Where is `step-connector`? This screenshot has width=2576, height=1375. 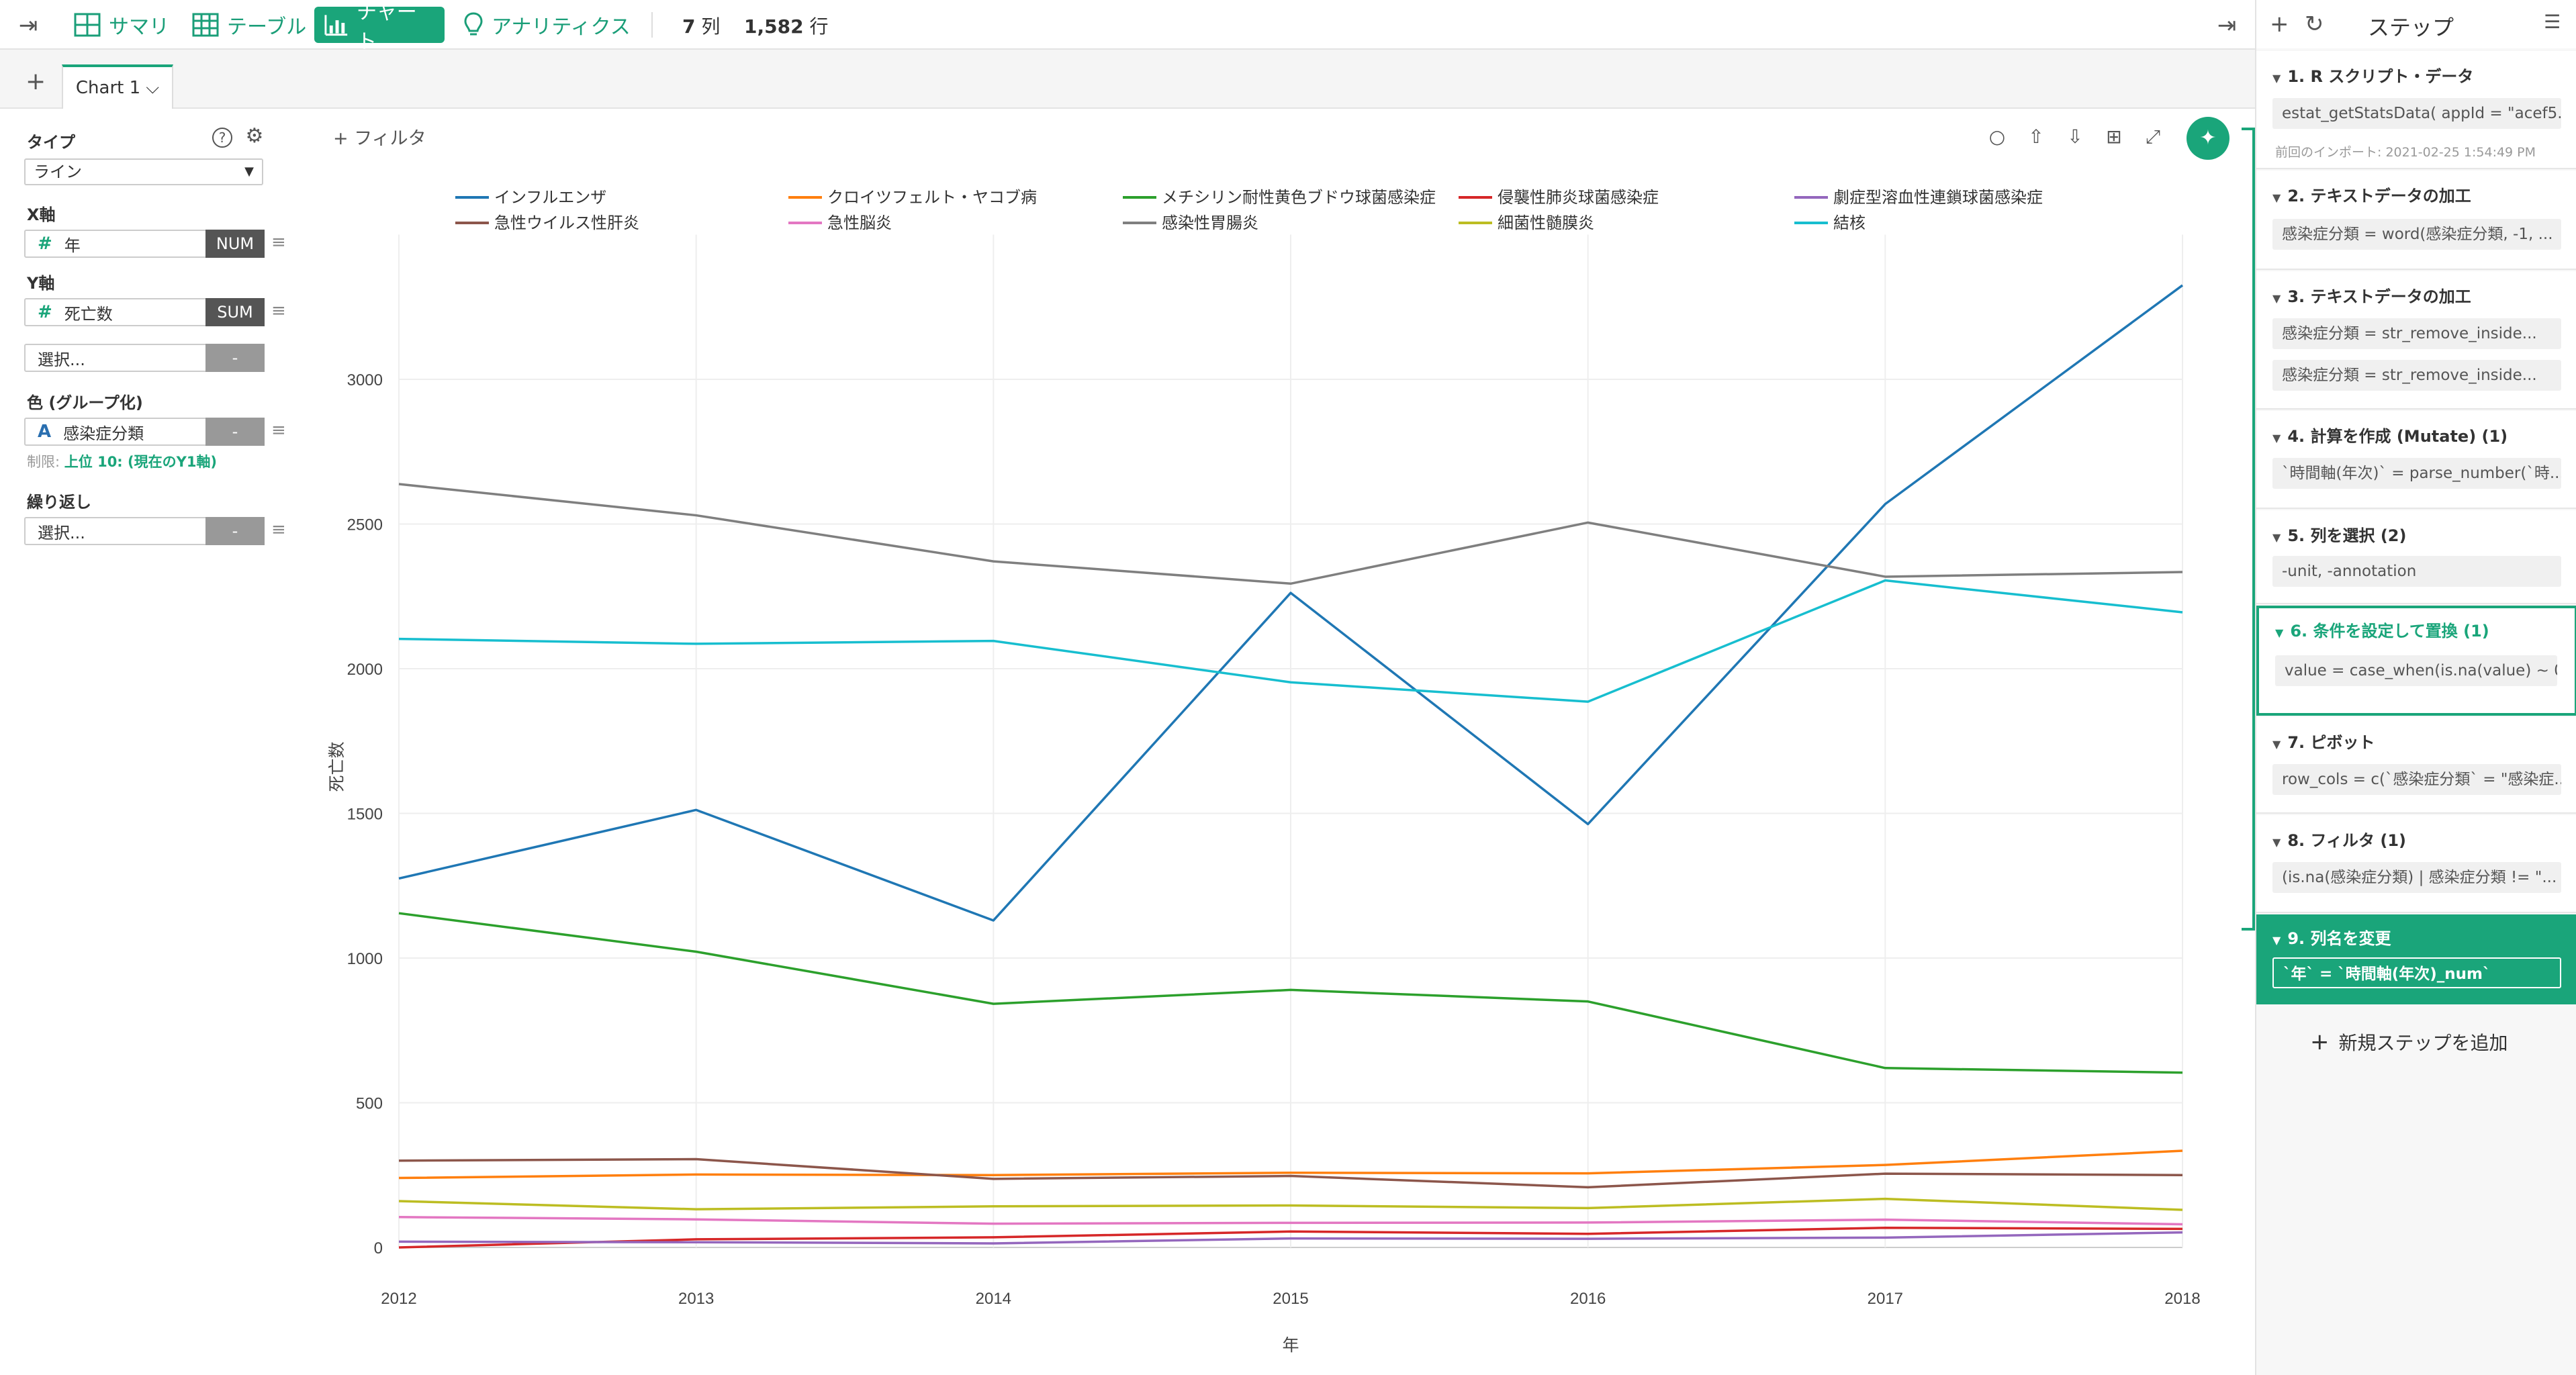 step-connector is located at coordinates (2248, 529).